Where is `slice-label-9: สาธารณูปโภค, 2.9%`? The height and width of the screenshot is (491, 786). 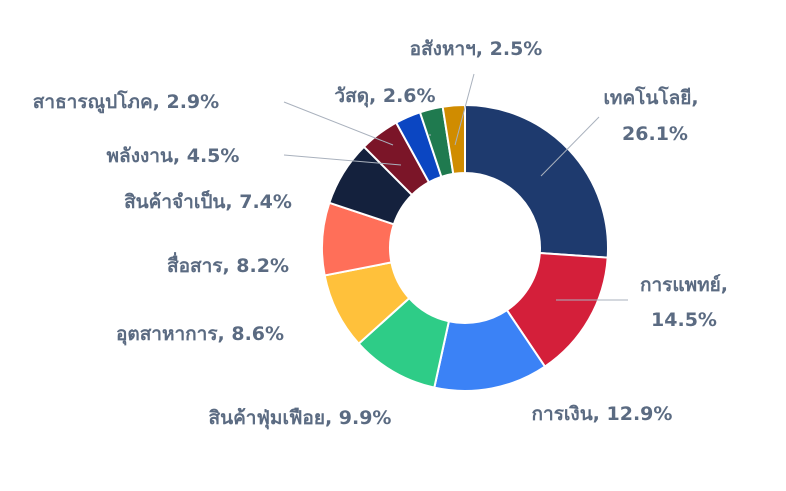
slice-label-9: สาธารณูปโภค, 2.9% is located at coordinates (126, 102).